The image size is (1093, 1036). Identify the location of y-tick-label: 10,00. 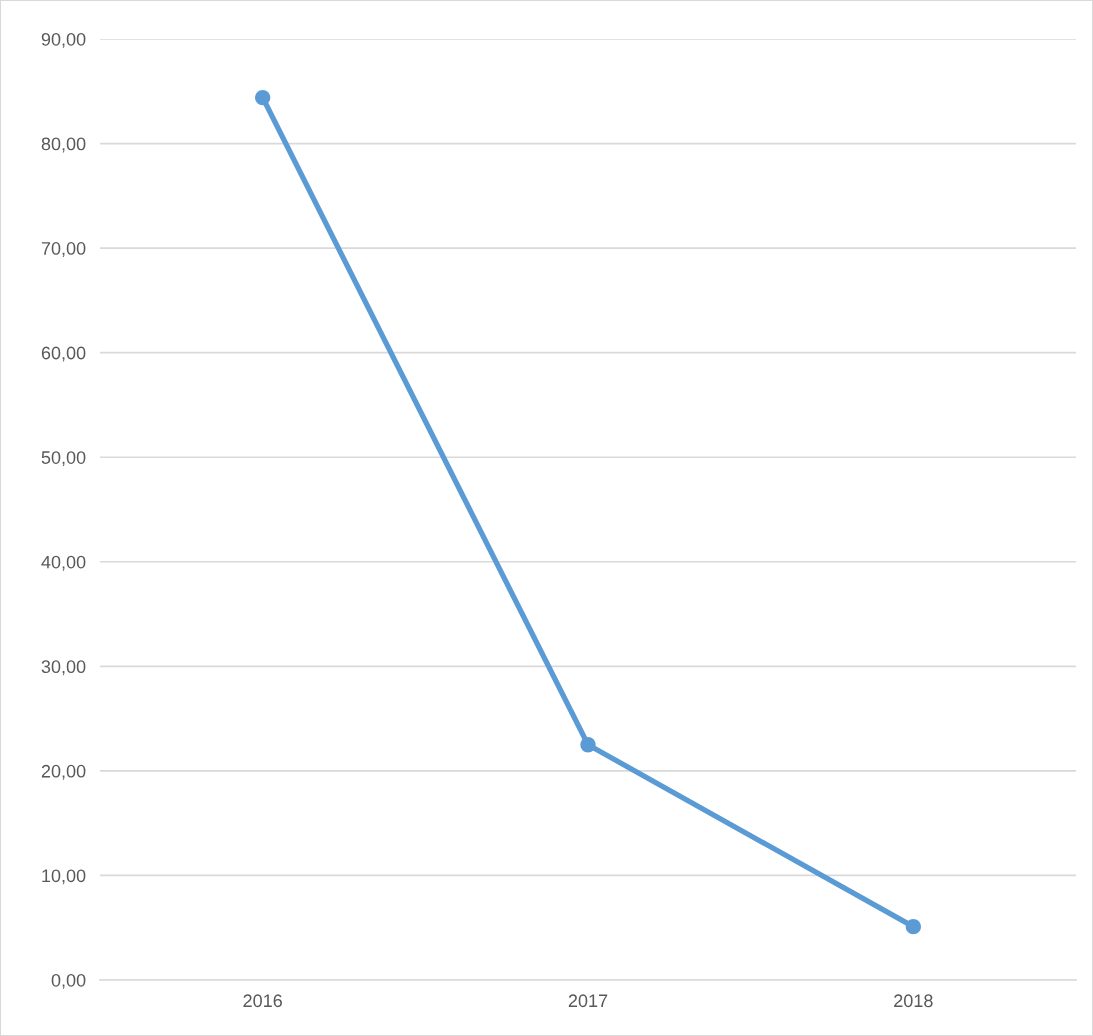
(64, 877).